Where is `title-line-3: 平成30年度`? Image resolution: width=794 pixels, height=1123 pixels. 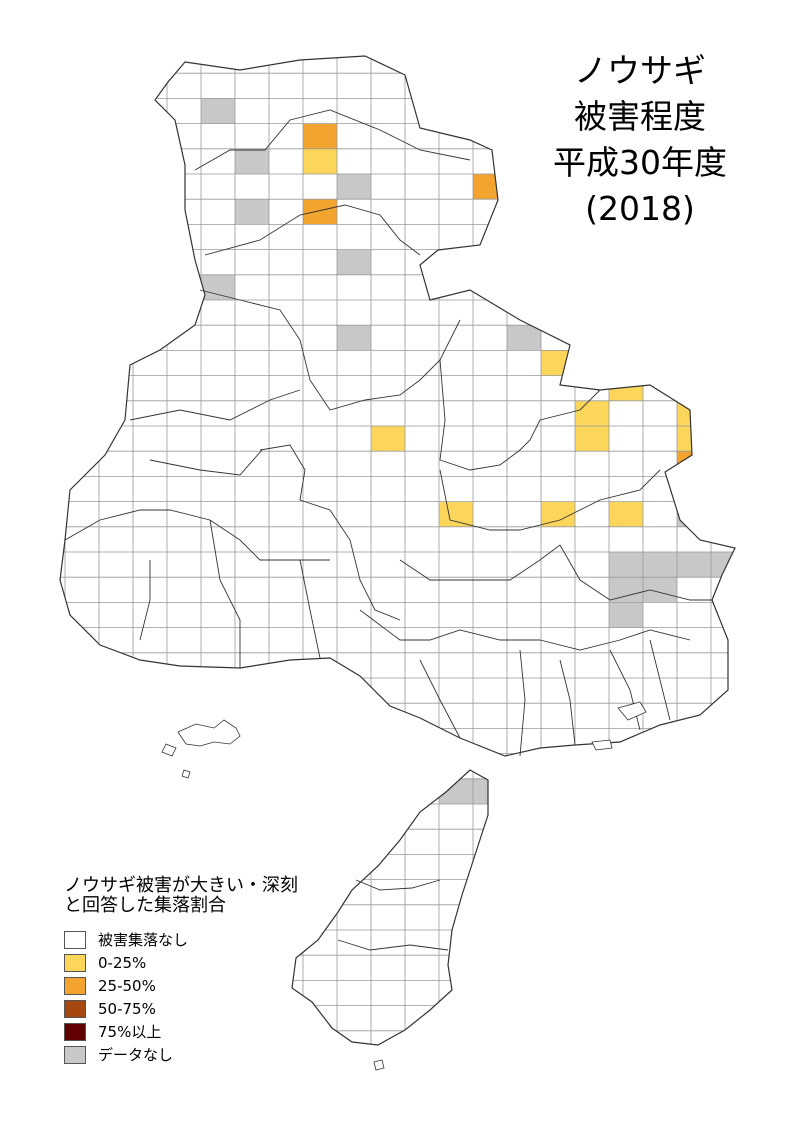 title-line-3: 平成30年度 is located at coordinates (640, 162).